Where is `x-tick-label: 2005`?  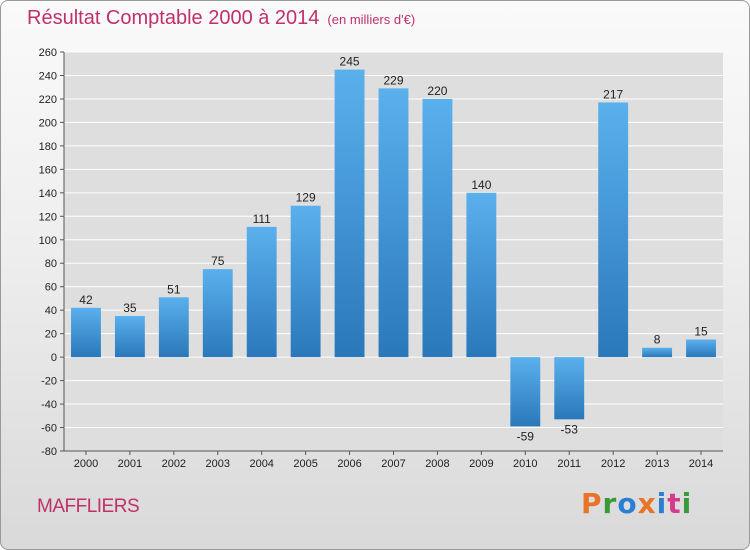
x-tick-label: 2005 is located at coordinates (305, 464).